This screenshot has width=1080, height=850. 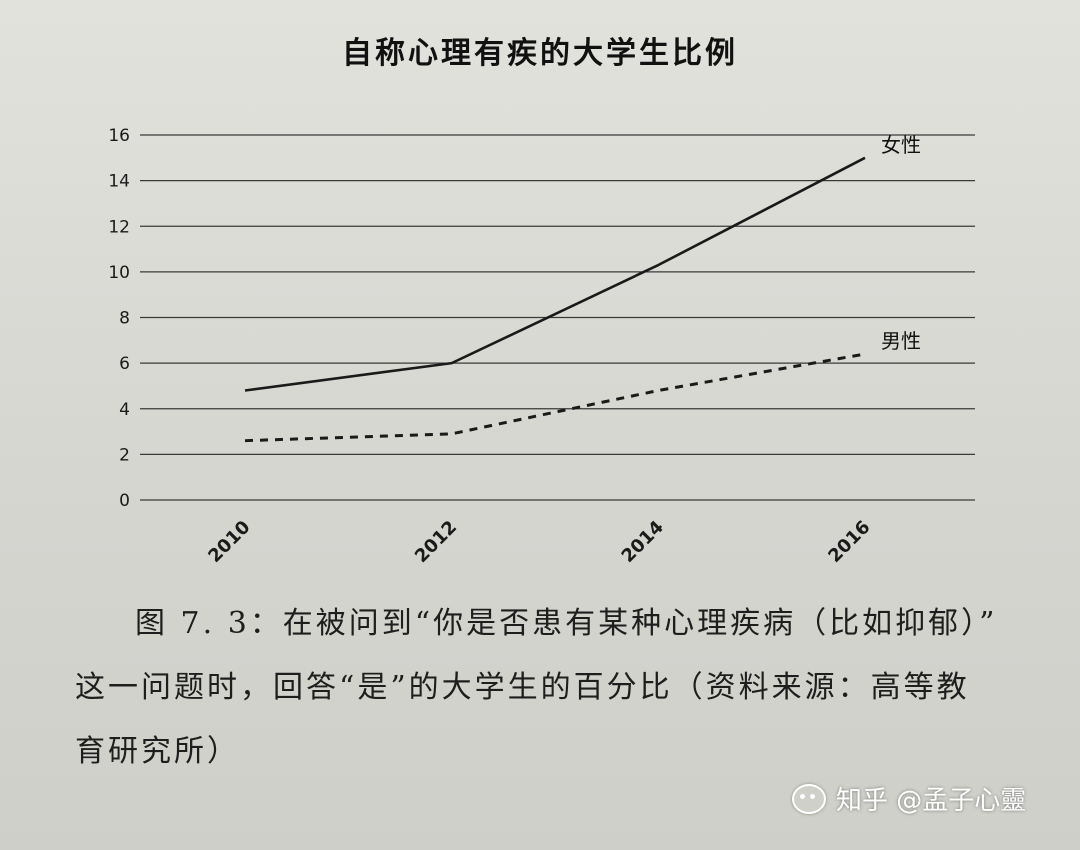 I want to click on caption-line-2: 这一问题时，回答“是”的大学生的百分比（资料来源：高等教, so click(x=522, y=687).